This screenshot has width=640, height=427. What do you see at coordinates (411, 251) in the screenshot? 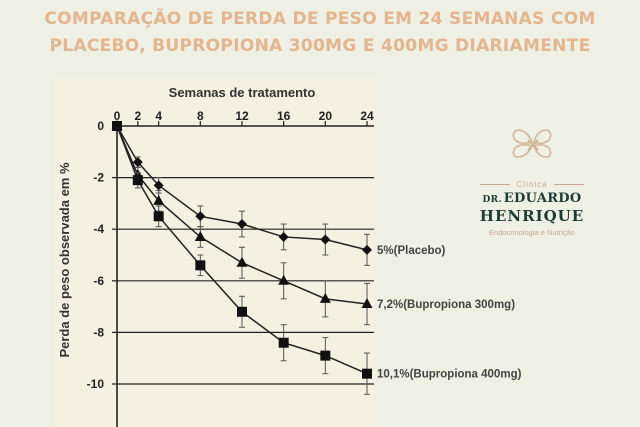
I see `series-end-label: 5%(Placebo)` at bounding box center [411, 251].